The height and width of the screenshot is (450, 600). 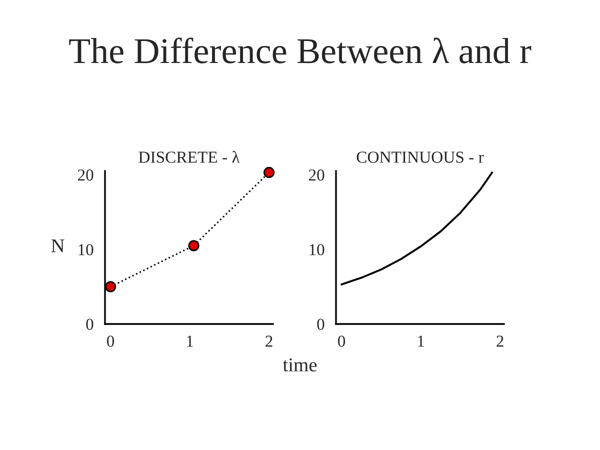 I want to click on text: The Difference Between λ and r, so click(x=300, y=51).